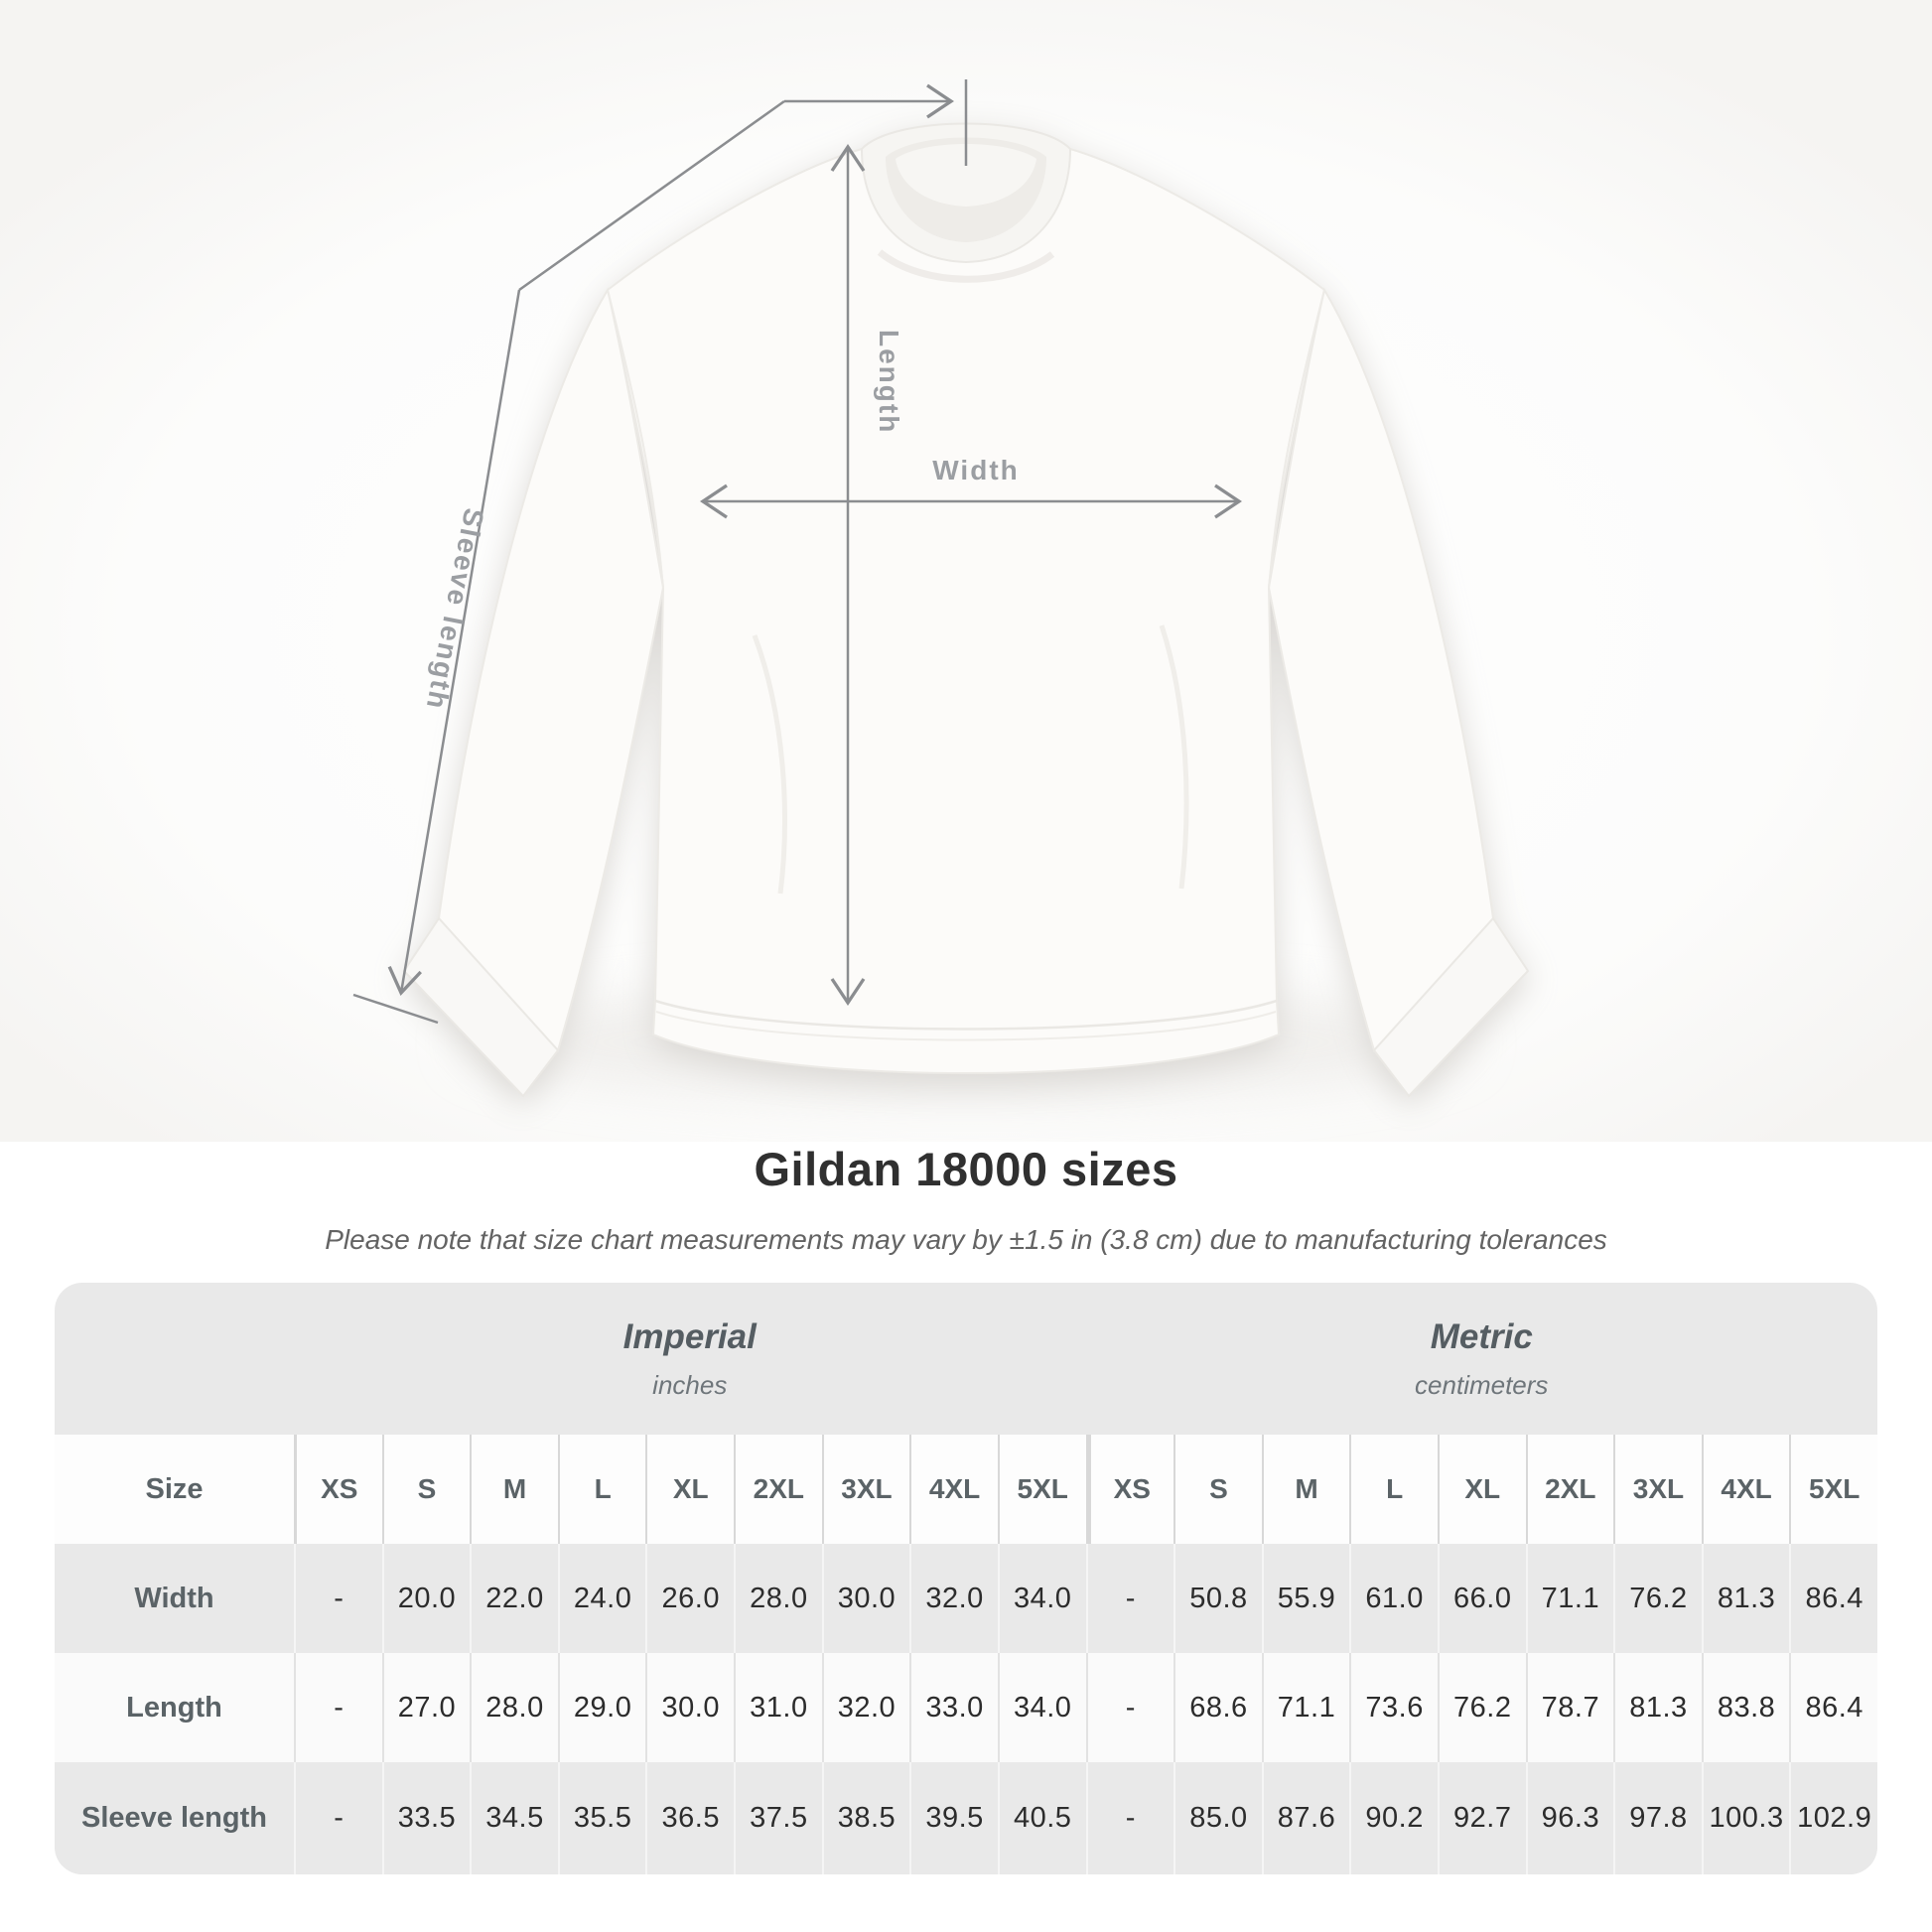 Image resolution: width=1932 pixels, height=1932 pixels. What do you see at coordinates (1481, 1818) in the screenshot?
I see `measurement-value: 92.7` at bounding box center [1481, 1818].